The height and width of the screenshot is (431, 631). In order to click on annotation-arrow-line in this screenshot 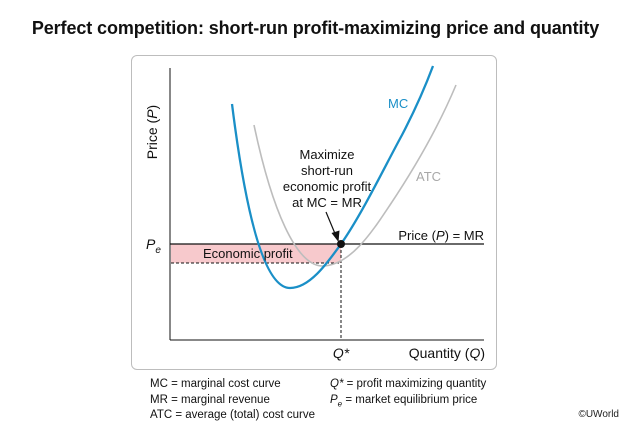, I will do `click(331, 224)`.